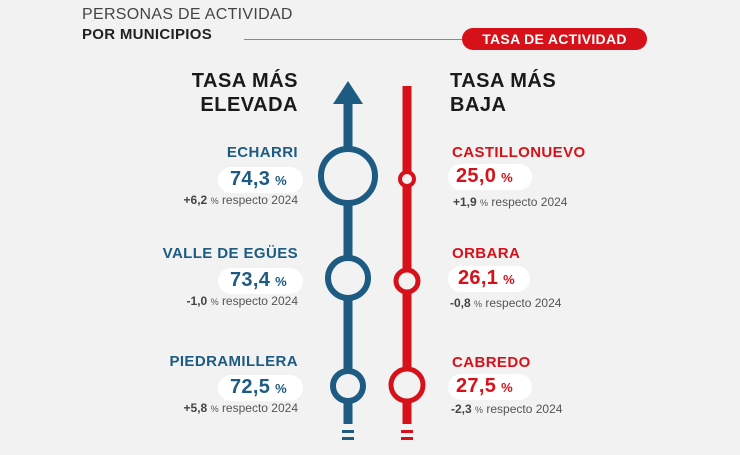  I want to click on rate-delta: +1,9 % respecto 2024, so click(510, 202).